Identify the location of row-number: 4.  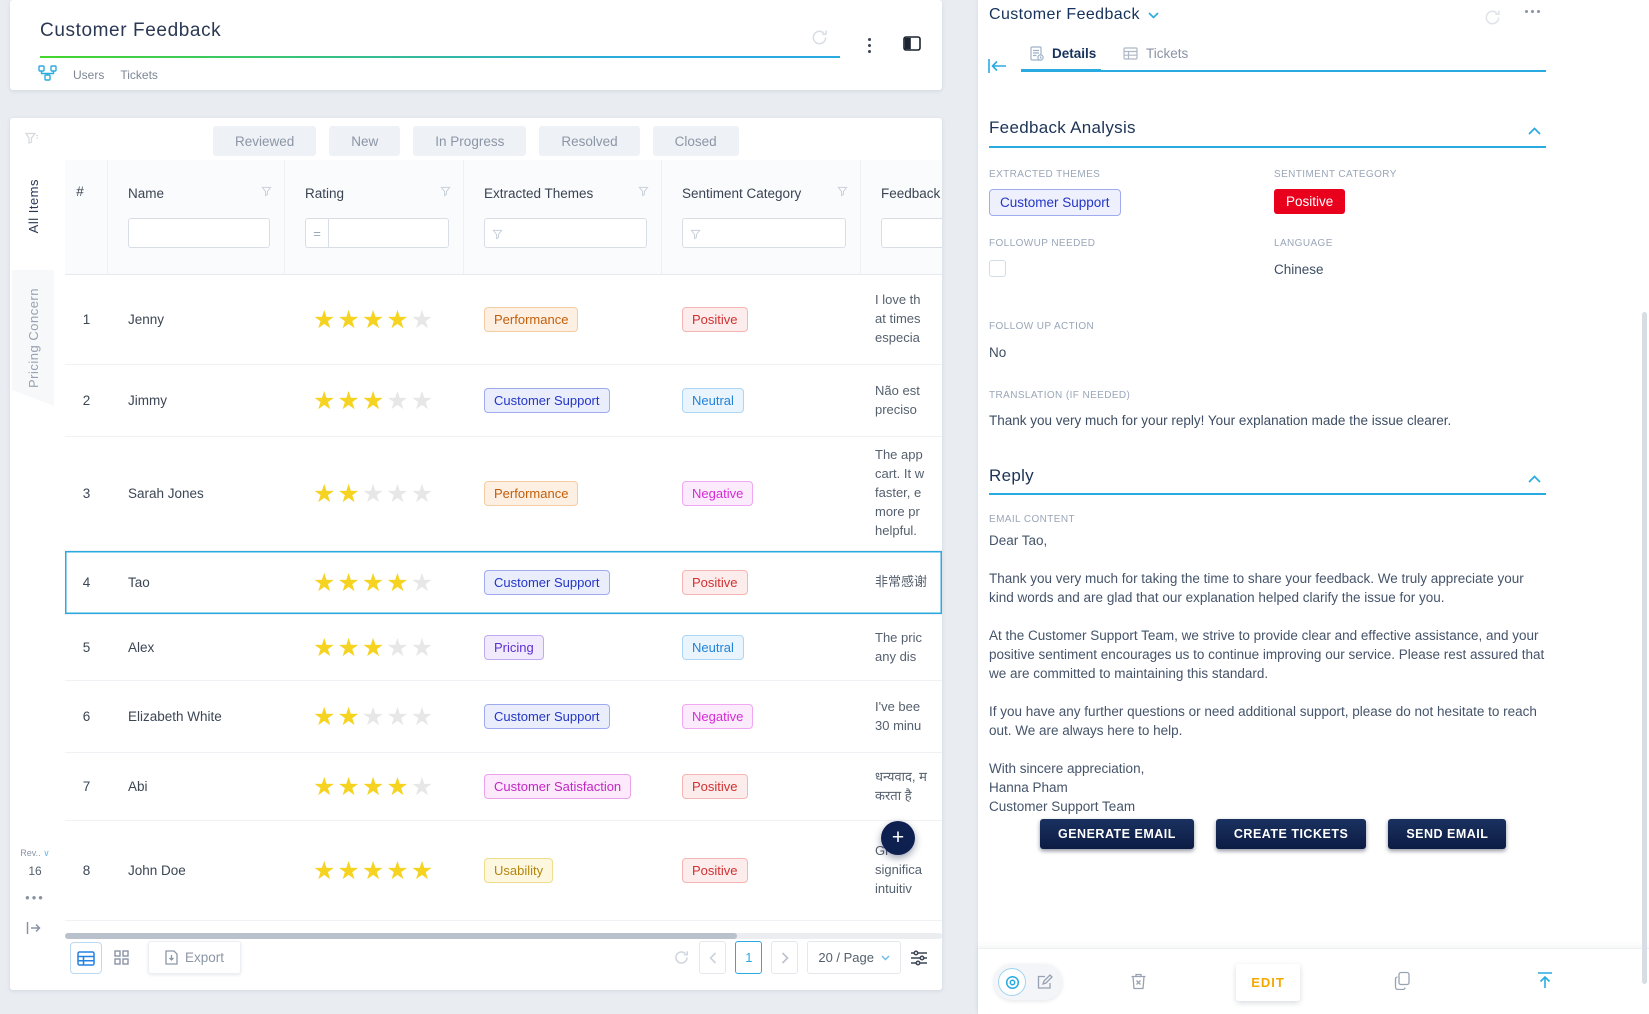
(86, 582).